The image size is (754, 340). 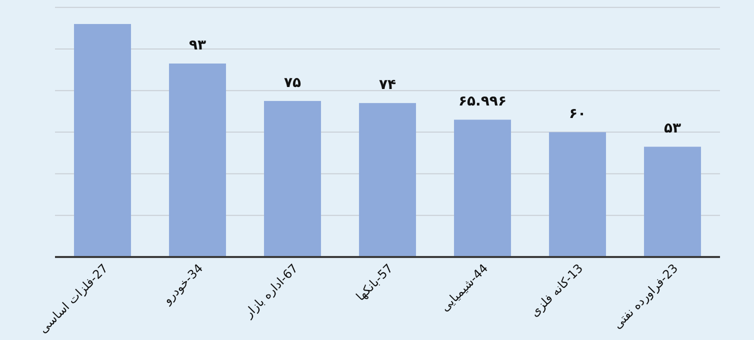 What do you see at coordinates (482, 102) in the screenshot?
I see `data-label: ۶۵.۹۹۶` at bounding box center [482, 102].